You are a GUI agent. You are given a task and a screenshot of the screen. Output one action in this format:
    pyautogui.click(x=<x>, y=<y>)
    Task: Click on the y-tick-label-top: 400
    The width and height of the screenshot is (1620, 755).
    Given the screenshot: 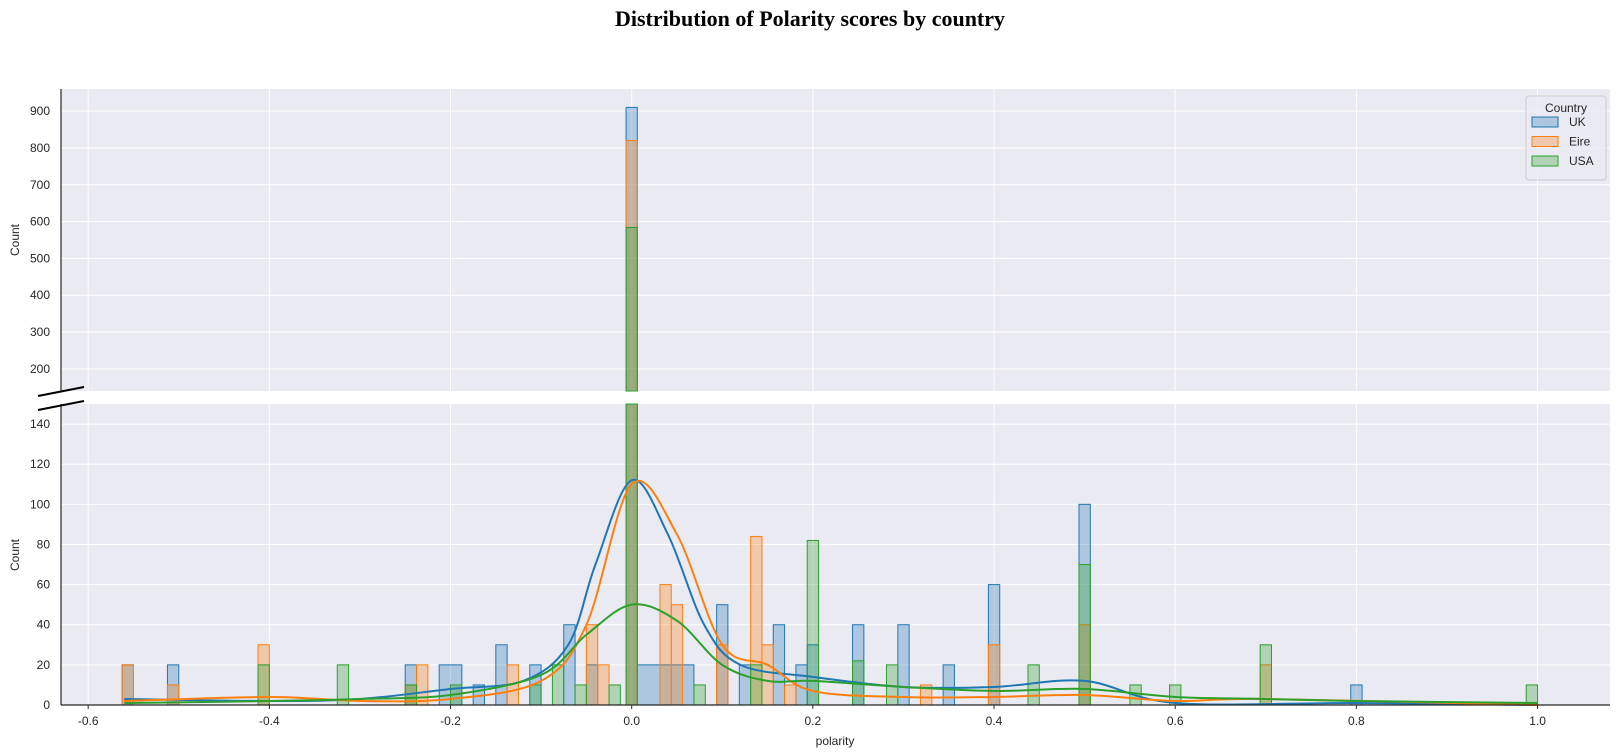 What is the action you would take?
    pyautogui.click(x=40, y=295)
    